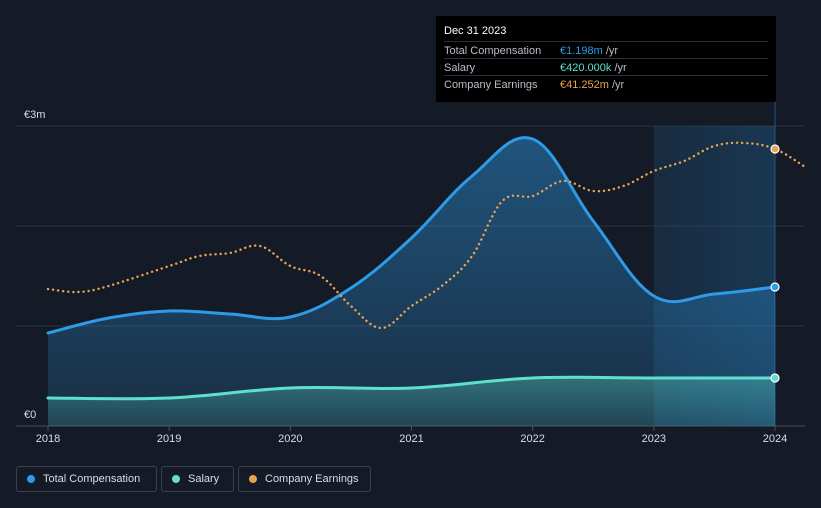 This screenshot has width=821, height=508. Describe the element at coordinates (48, 439) in the screenshot. I see `x-tick-label: 2018` at that location.